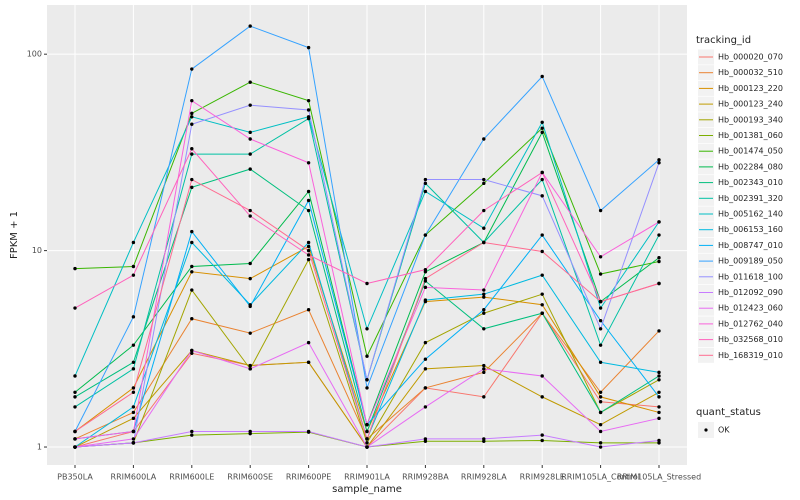  I want to click on legend-label: Hb_006153_160, so click(750, 229).